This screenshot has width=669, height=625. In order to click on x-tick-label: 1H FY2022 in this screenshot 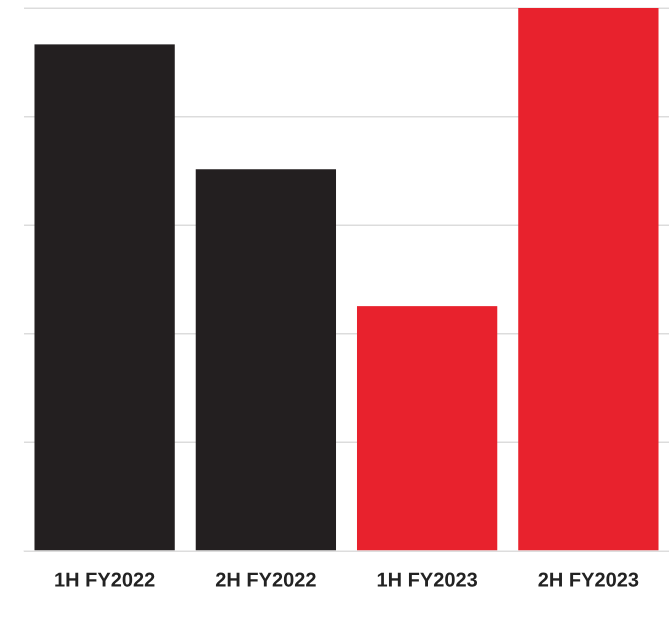, I will do `click(105, 581)`.